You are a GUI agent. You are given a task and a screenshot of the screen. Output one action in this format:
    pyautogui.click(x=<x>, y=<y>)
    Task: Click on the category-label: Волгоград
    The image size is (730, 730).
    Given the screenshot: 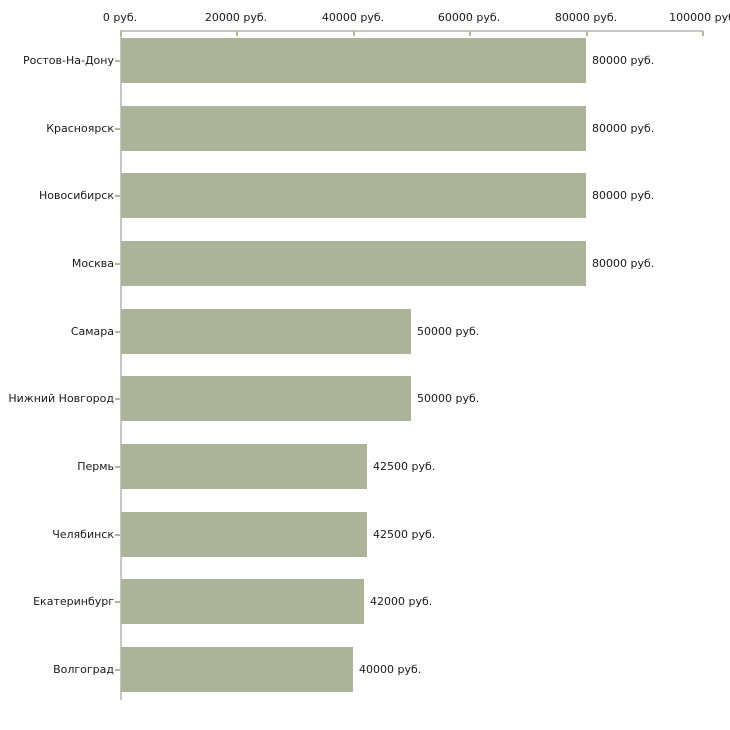 What is the action you would take?
    pyautogui.click(x=83, y=669)
    